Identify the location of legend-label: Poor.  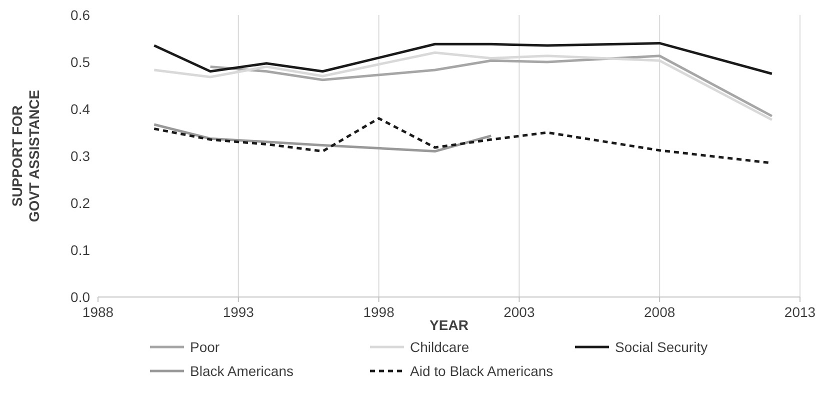
(205, 347).